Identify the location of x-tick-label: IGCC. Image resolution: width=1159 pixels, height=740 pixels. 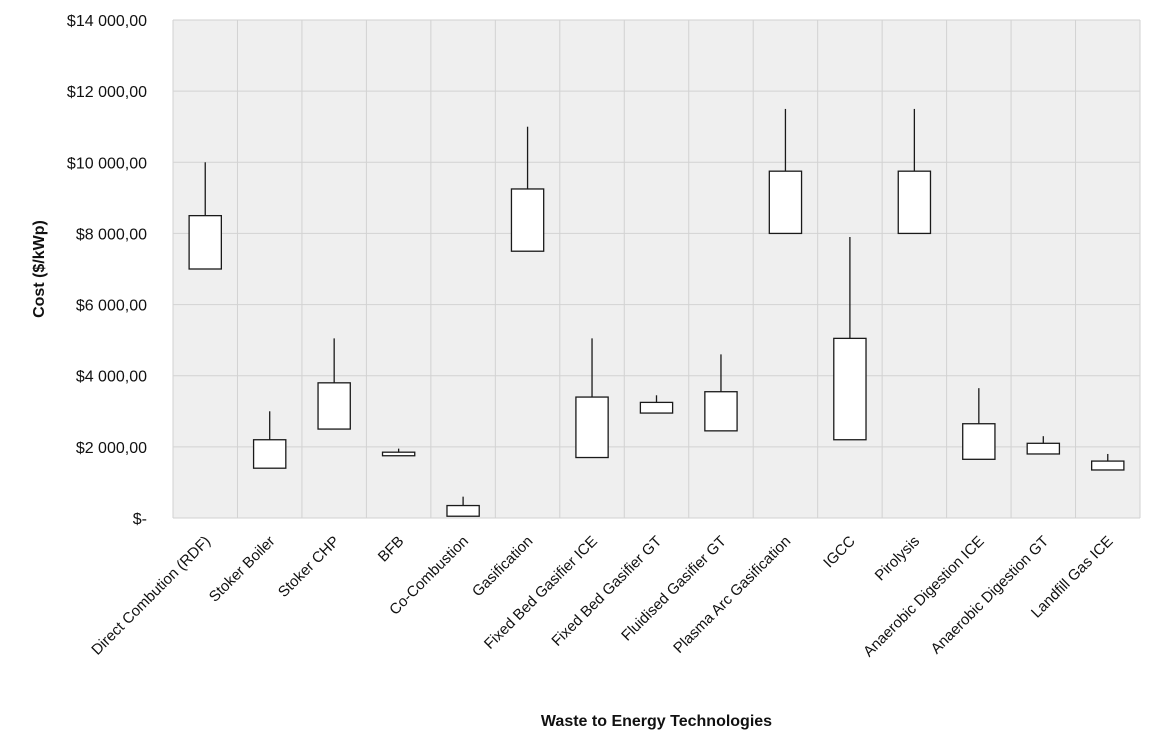
(839, 552).